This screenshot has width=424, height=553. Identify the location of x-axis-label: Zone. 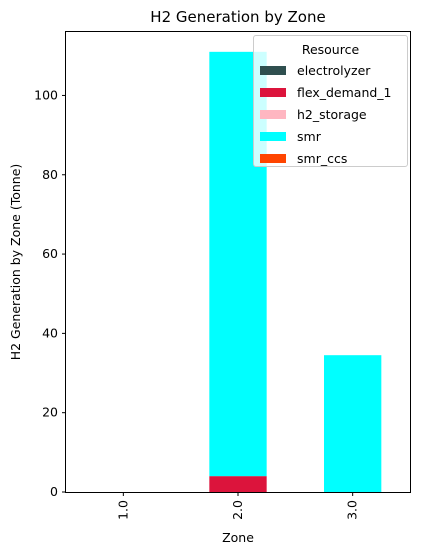
(238, 537).